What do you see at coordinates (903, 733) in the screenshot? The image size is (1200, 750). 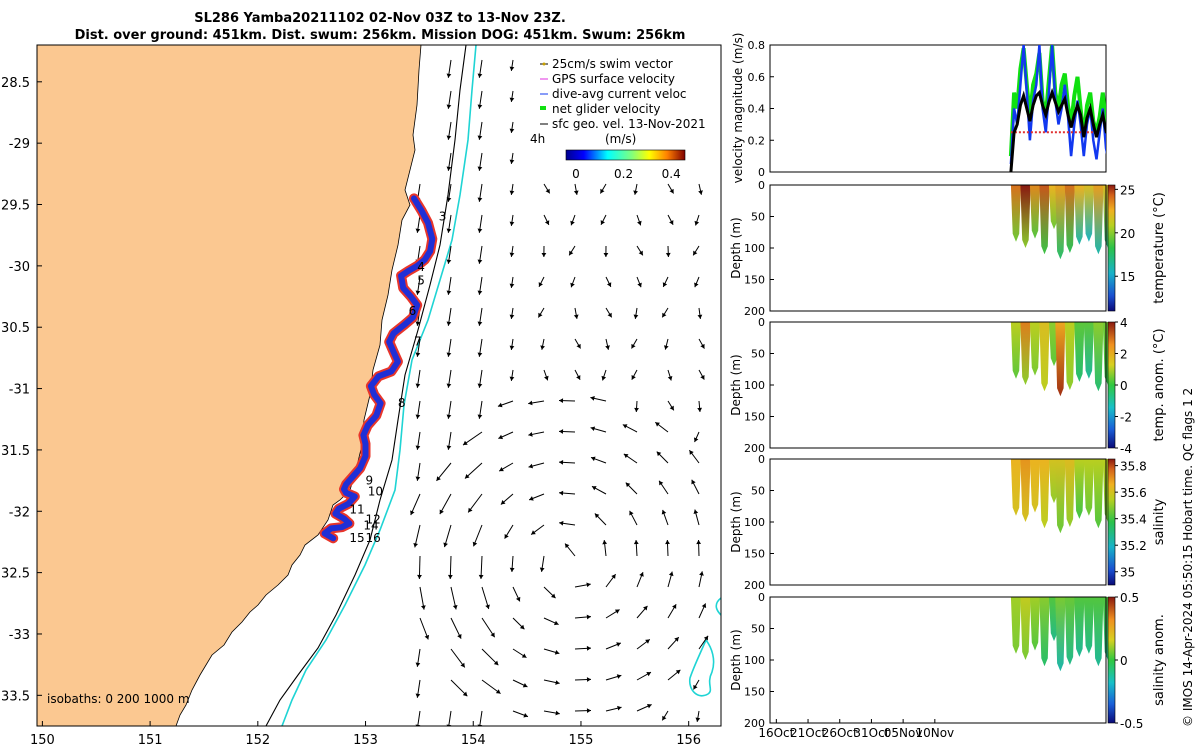 I see `time-xtick-label: 05Nov` at bounding box center [903, 733].